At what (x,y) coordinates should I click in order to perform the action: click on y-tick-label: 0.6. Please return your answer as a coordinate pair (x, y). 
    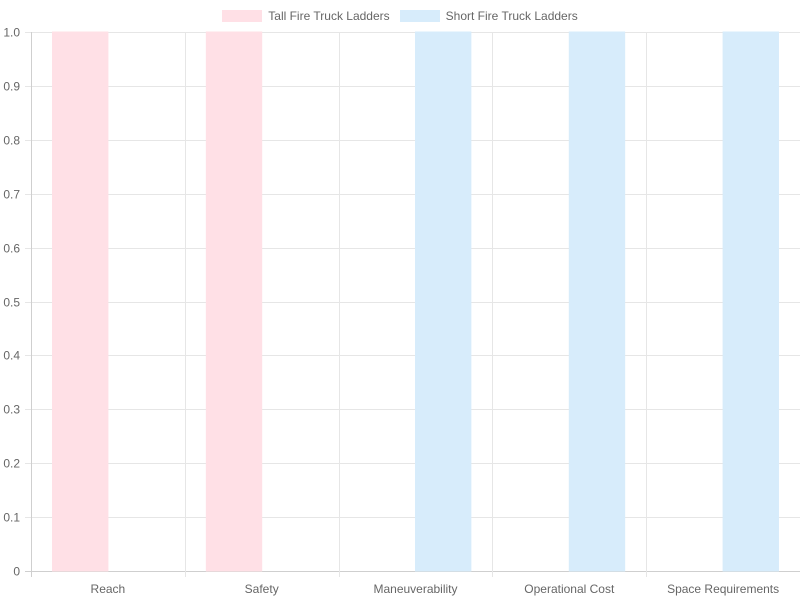
    Looking at the image, I should click on (11, 249).